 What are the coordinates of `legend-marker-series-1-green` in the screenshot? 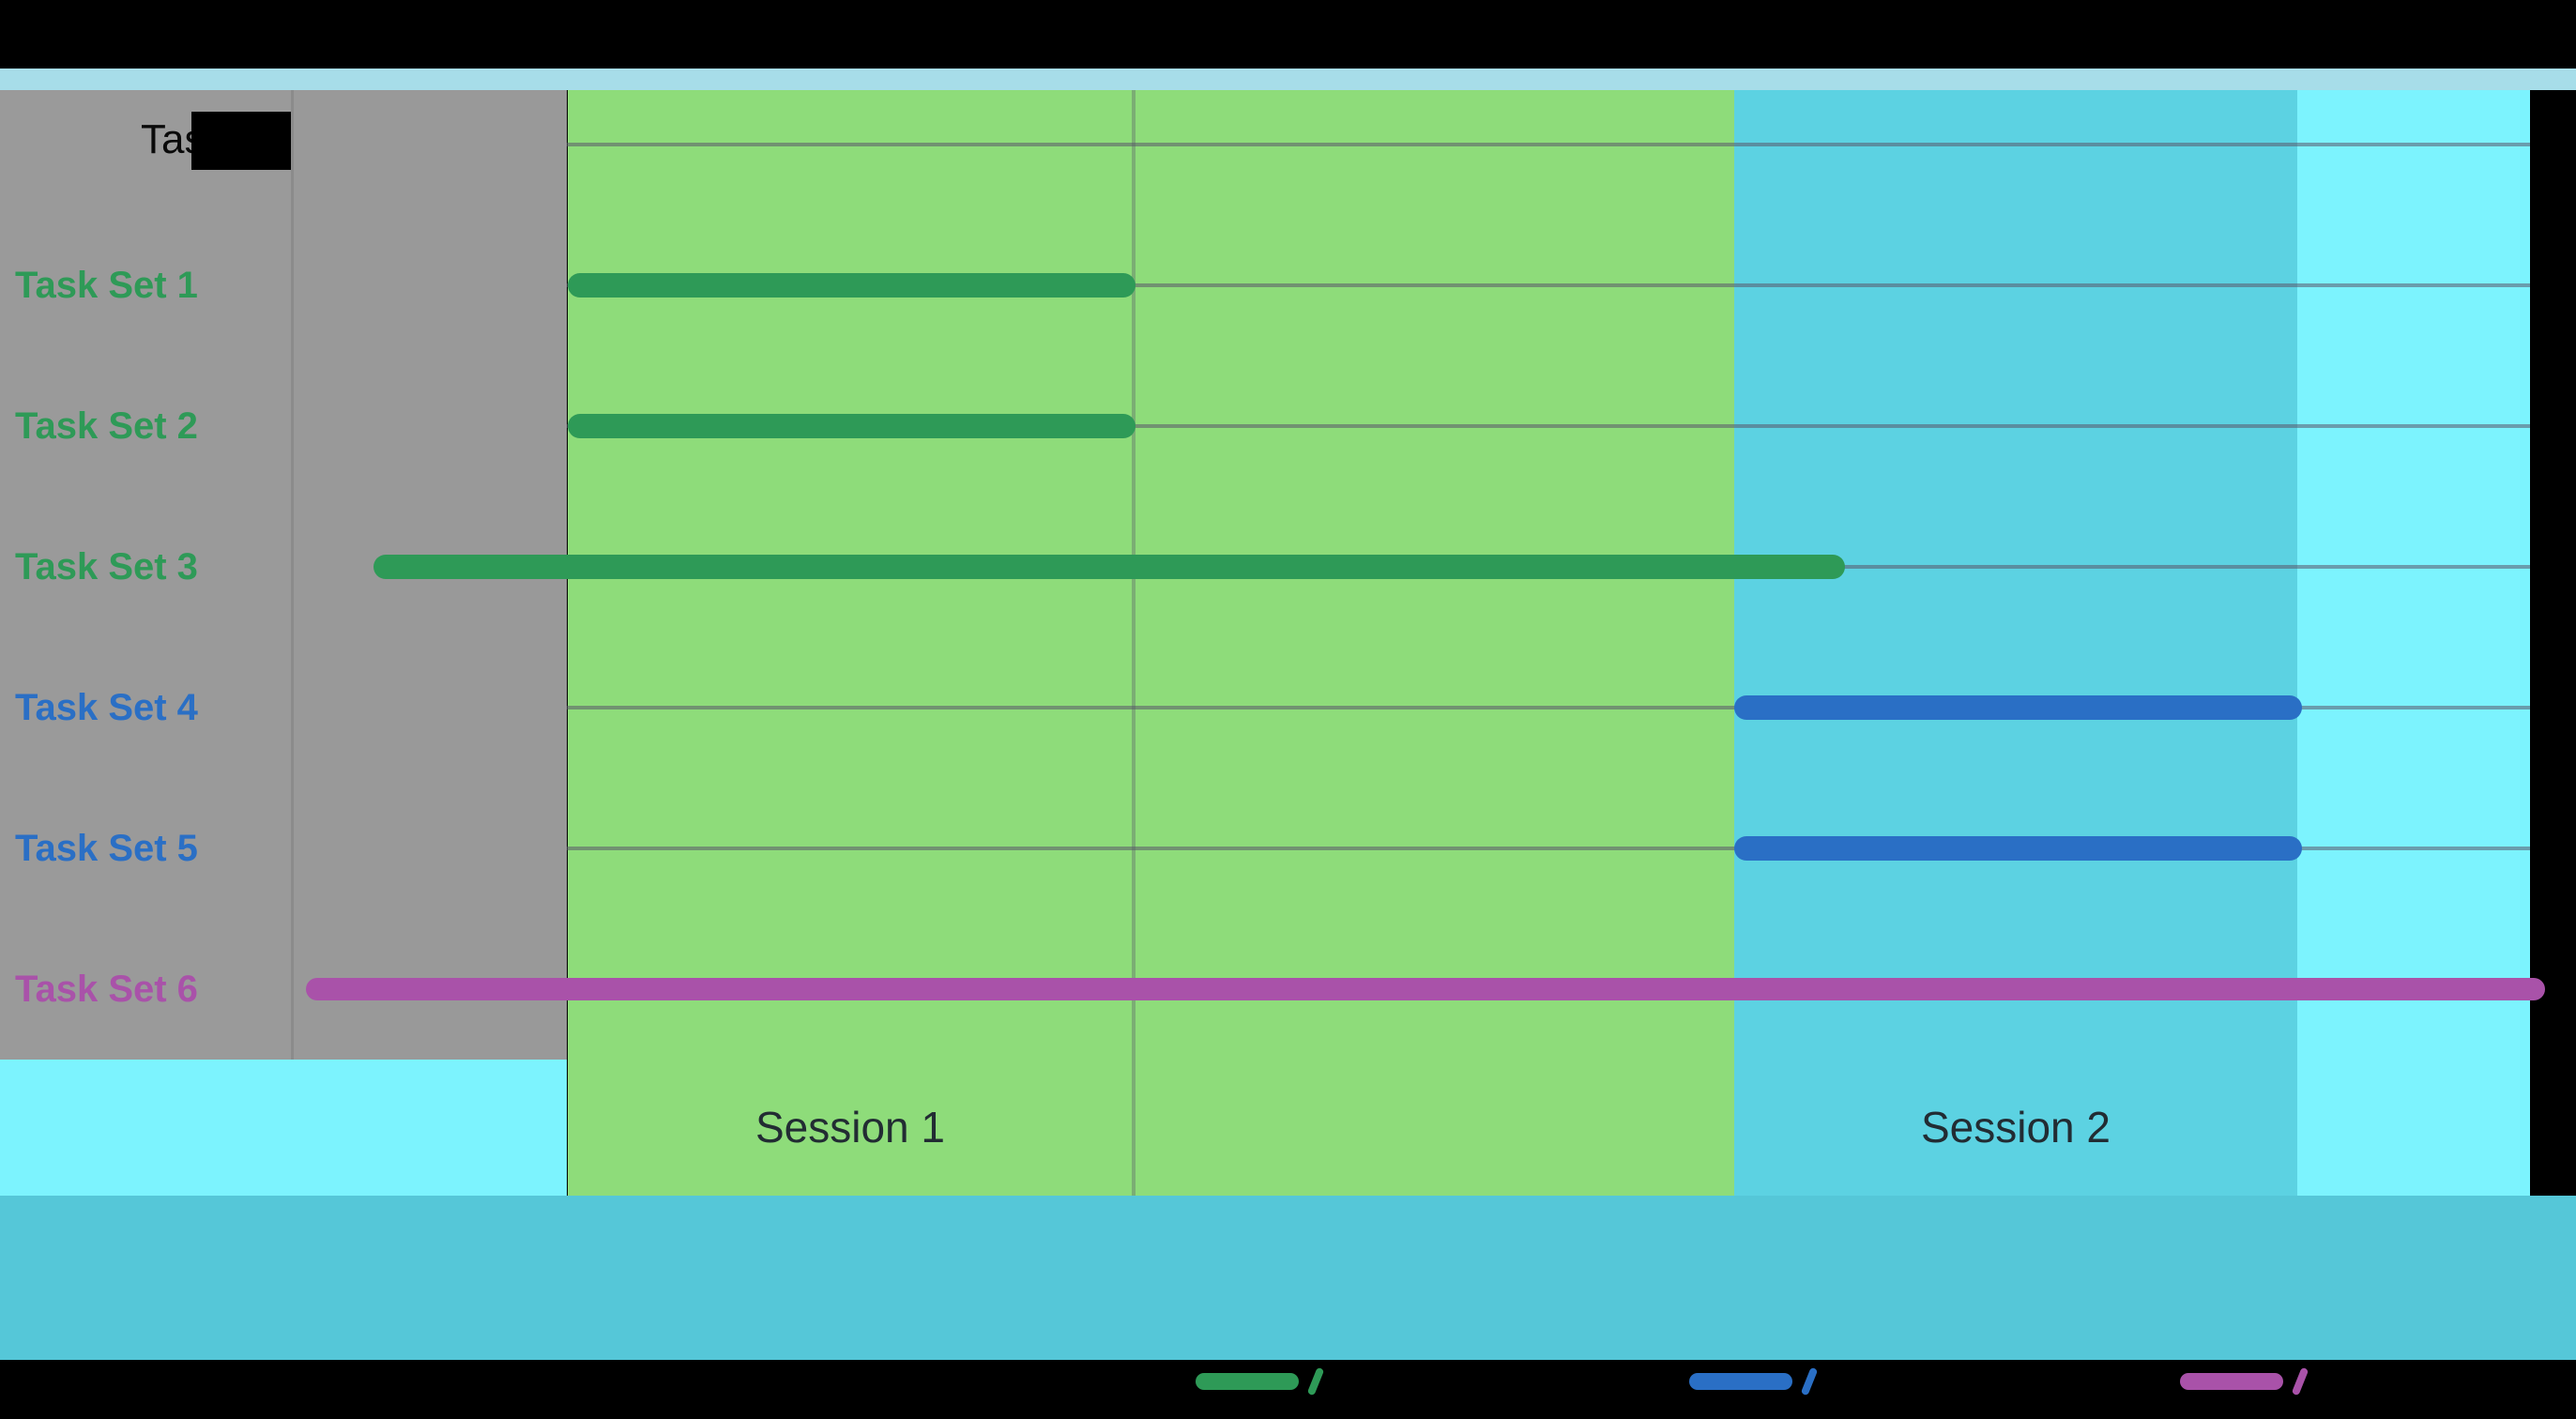 It's located at (1247, 1381).